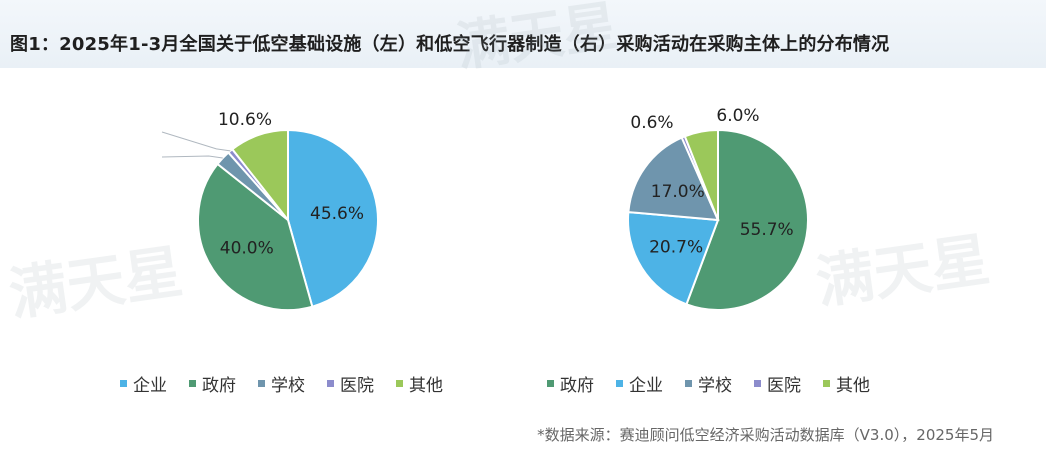 This screenshot has width=1046, height=455. I want to click on pie-slice-学校, so click(673, 179).